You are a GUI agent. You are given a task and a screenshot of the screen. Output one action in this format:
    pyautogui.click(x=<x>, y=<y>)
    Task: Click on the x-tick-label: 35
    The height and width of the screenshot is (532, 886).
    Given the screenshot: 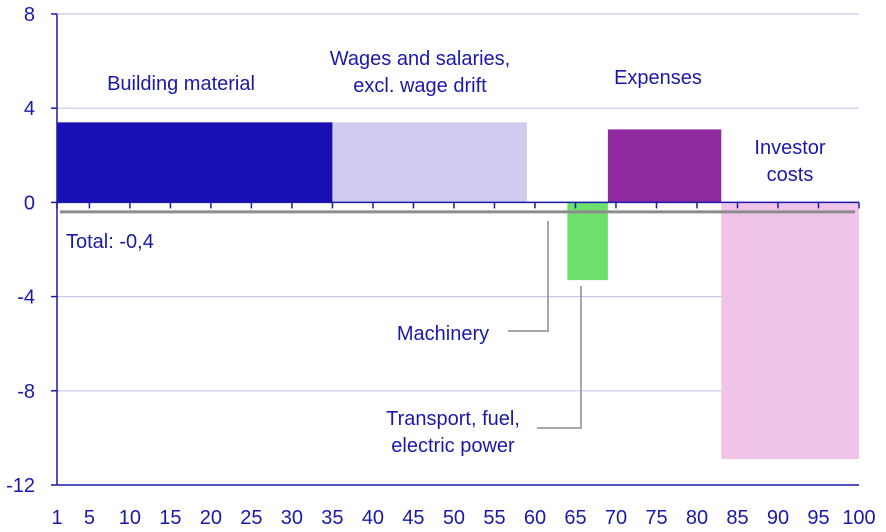 What is the action you would take?
    pyautogui.click(x=332, y=518)
    